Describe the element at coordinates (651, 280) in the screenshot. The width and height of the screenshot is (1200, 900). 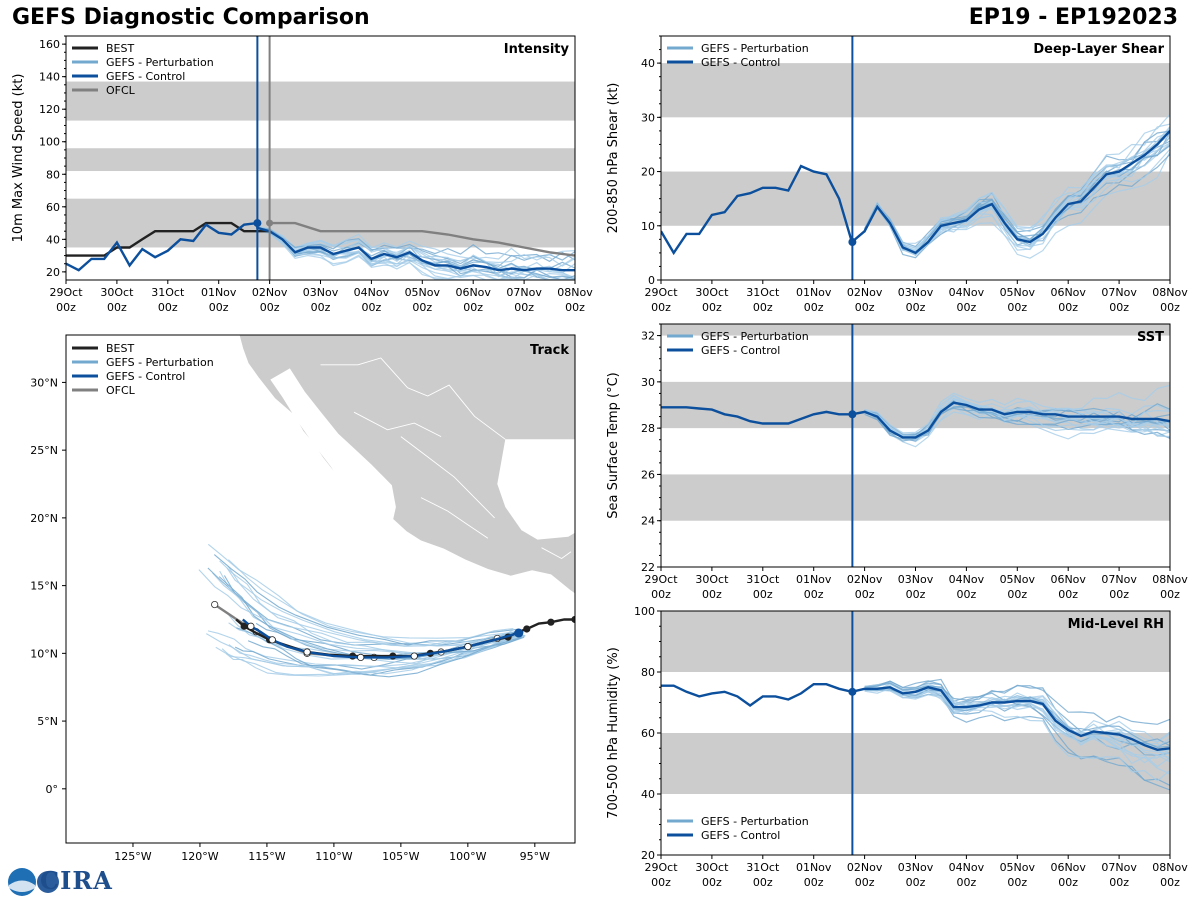
I see `shear-ytick-label: 0` at that location.